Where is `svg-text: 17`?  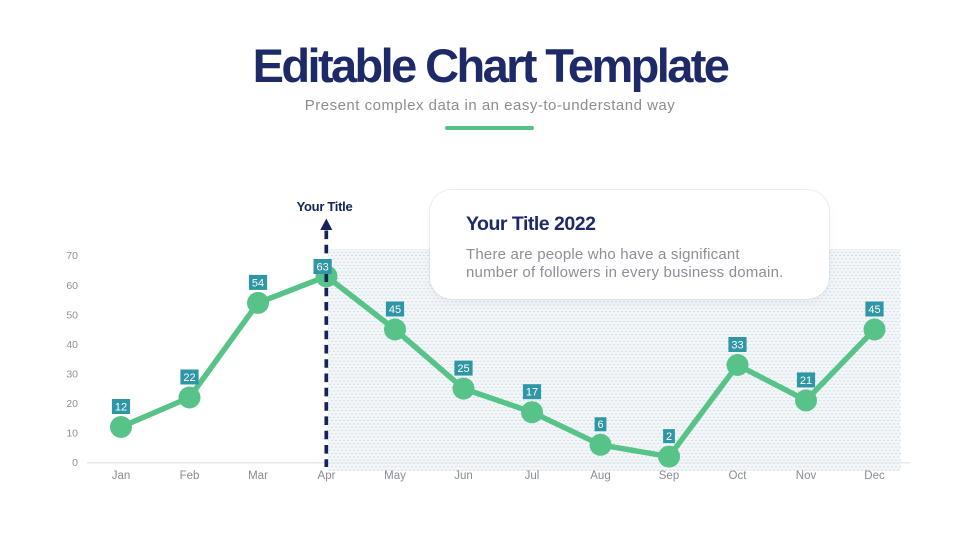 svg-text: 17 is located at coordinates (532, 393).